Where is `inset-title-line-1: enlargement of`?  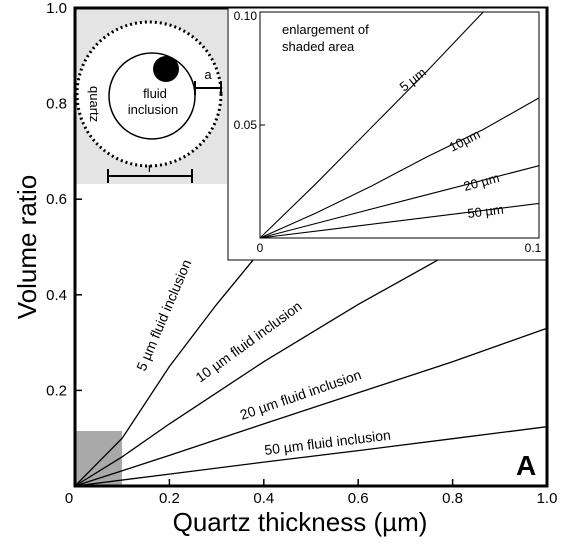 inset-title-line-1: enlargement of is located at coordinates (325, 29).